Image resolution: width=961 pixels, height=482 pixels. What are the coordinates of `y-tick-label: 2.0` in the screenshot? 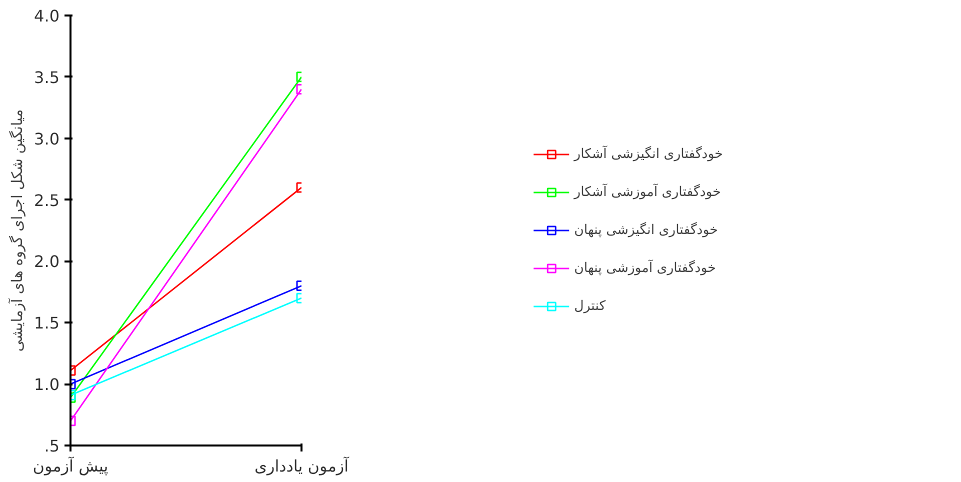 It's located at (47, 262).